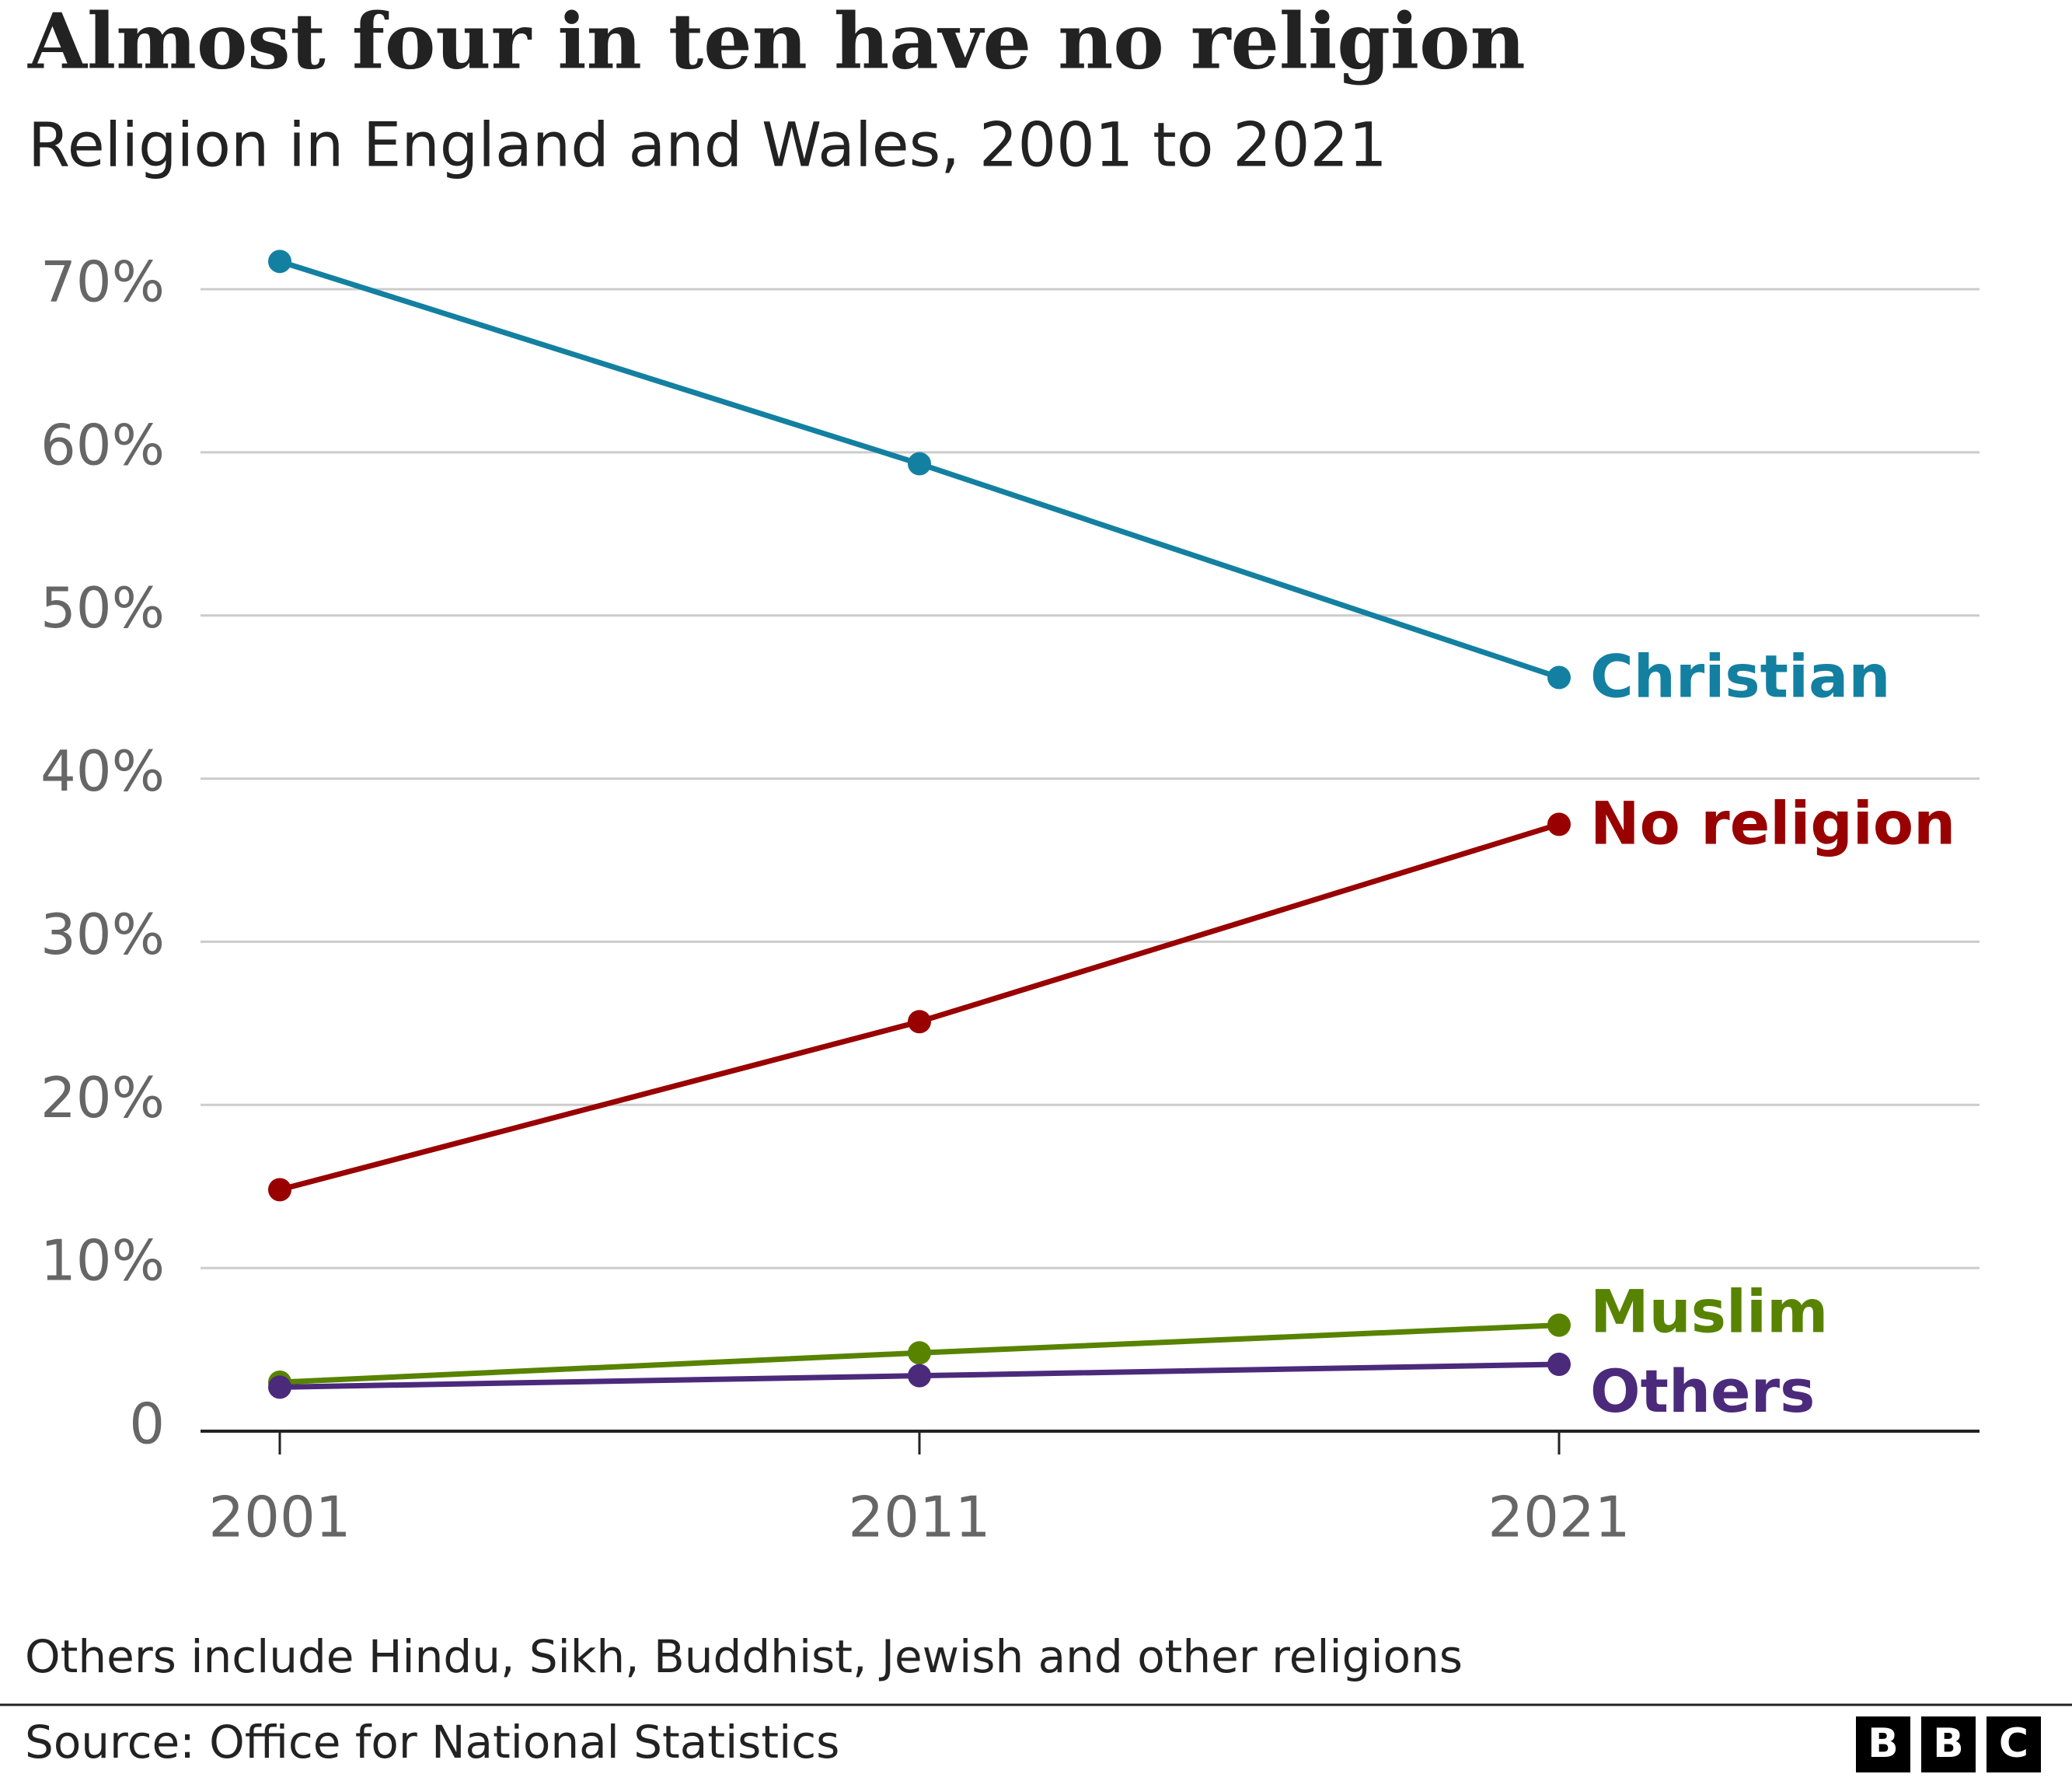  What do you see at coordinates (1740, 676) in the screenshot?
I see `series-label: Christian` at bounding box center [1740, 676].